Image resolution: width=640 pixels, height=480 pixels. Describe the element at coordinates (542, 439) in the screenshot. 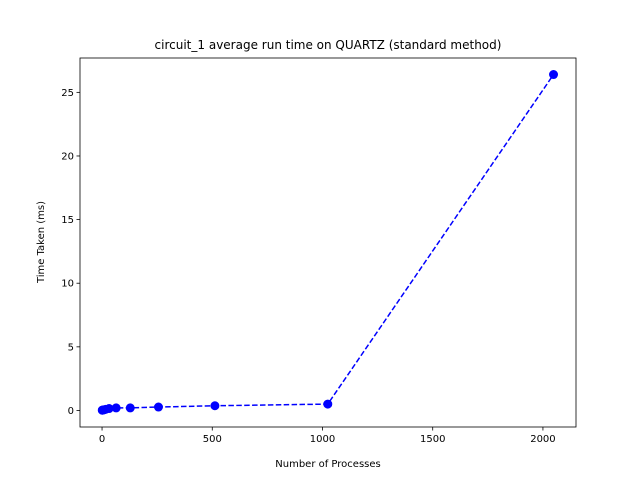

I see `x-tick-label: 2000` at that location.